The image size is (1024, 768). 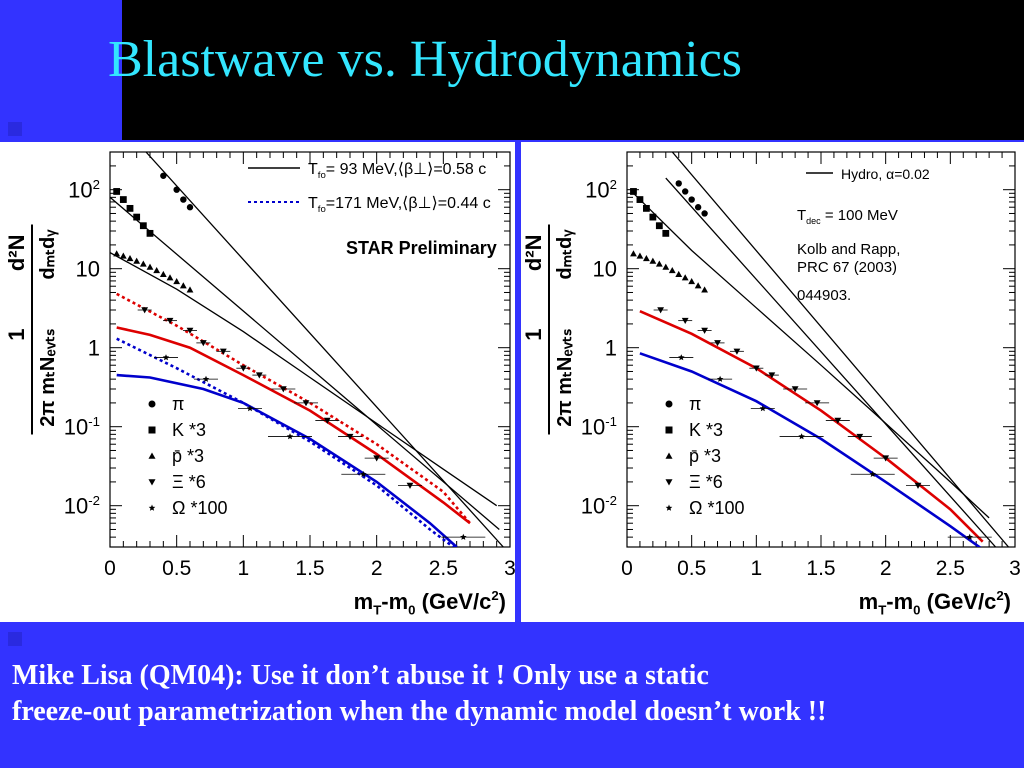 What do you see at coordinates (94, 348) in the screenshot?
I see `y-tick-label: 1` at bounding box center [94, 348].